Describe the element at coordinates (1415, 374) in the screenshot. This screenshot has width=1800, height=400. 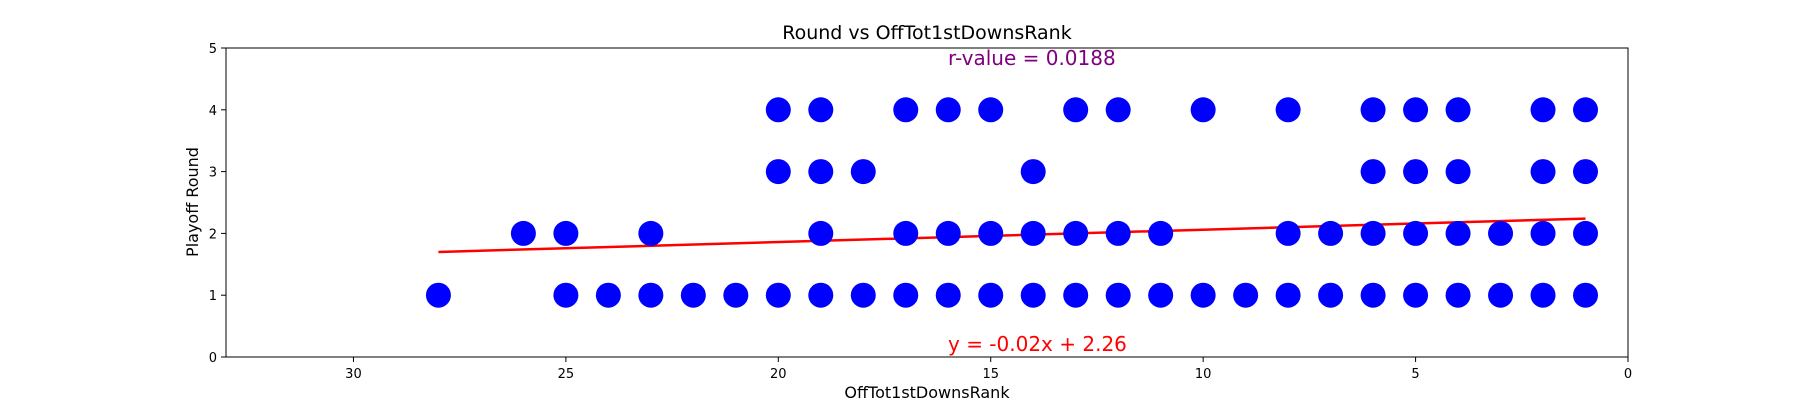
I see `x-tick-label: 5` at that location.